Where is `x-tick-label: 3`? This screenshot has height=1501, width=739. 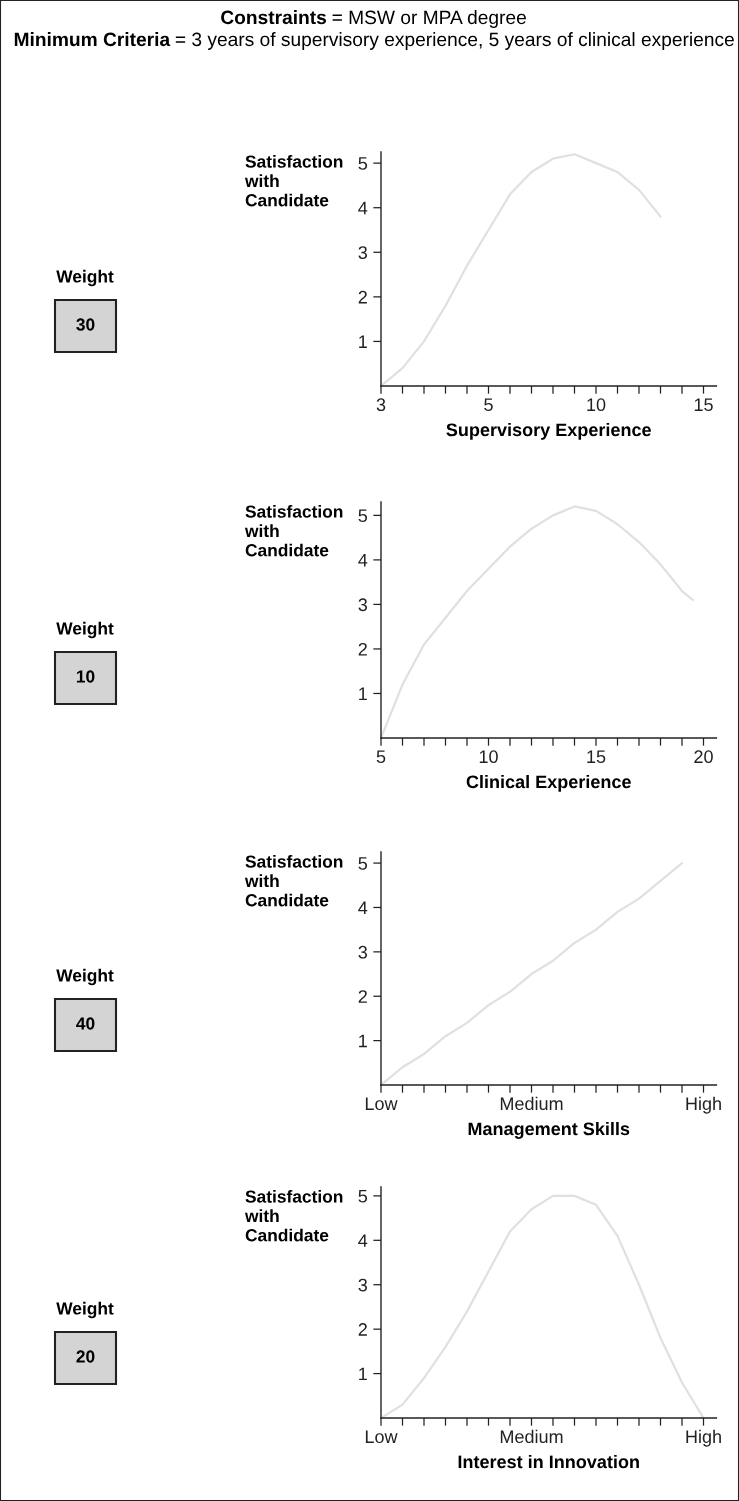
x-tick-label: 3 is located at coordinates (381, 405).